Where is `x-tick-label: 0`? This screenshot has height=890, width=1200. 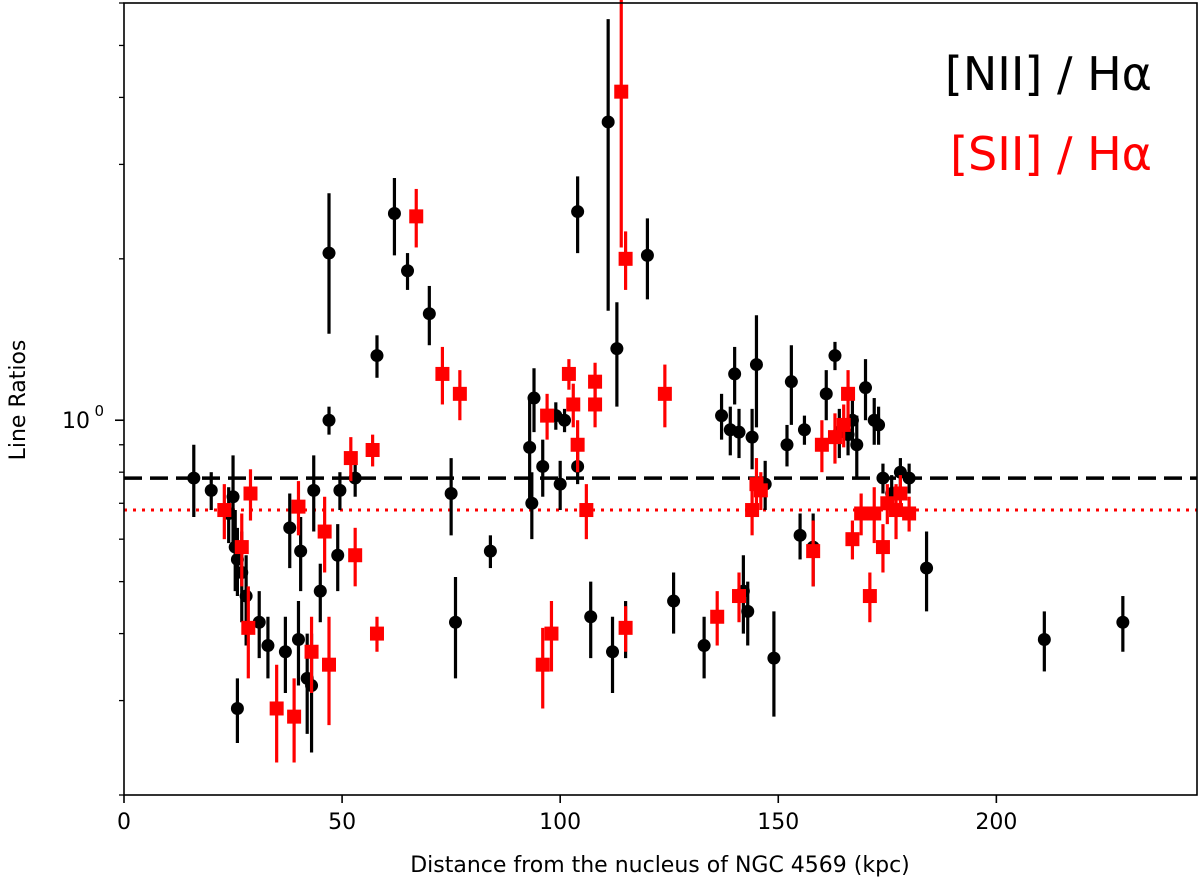 x-tick-label: 0 is located at coordinates (124, 822).